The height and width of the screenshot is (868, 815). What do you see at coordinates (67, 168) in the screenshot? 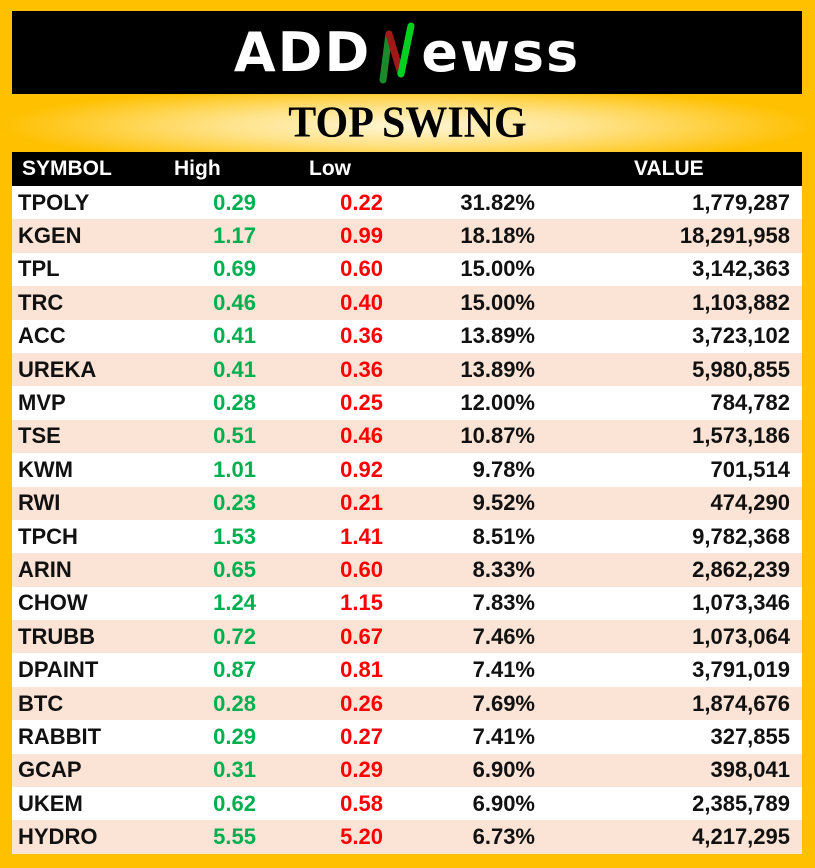
I see `header-symbol: SYMBOL` at bounding box center [67, 168].